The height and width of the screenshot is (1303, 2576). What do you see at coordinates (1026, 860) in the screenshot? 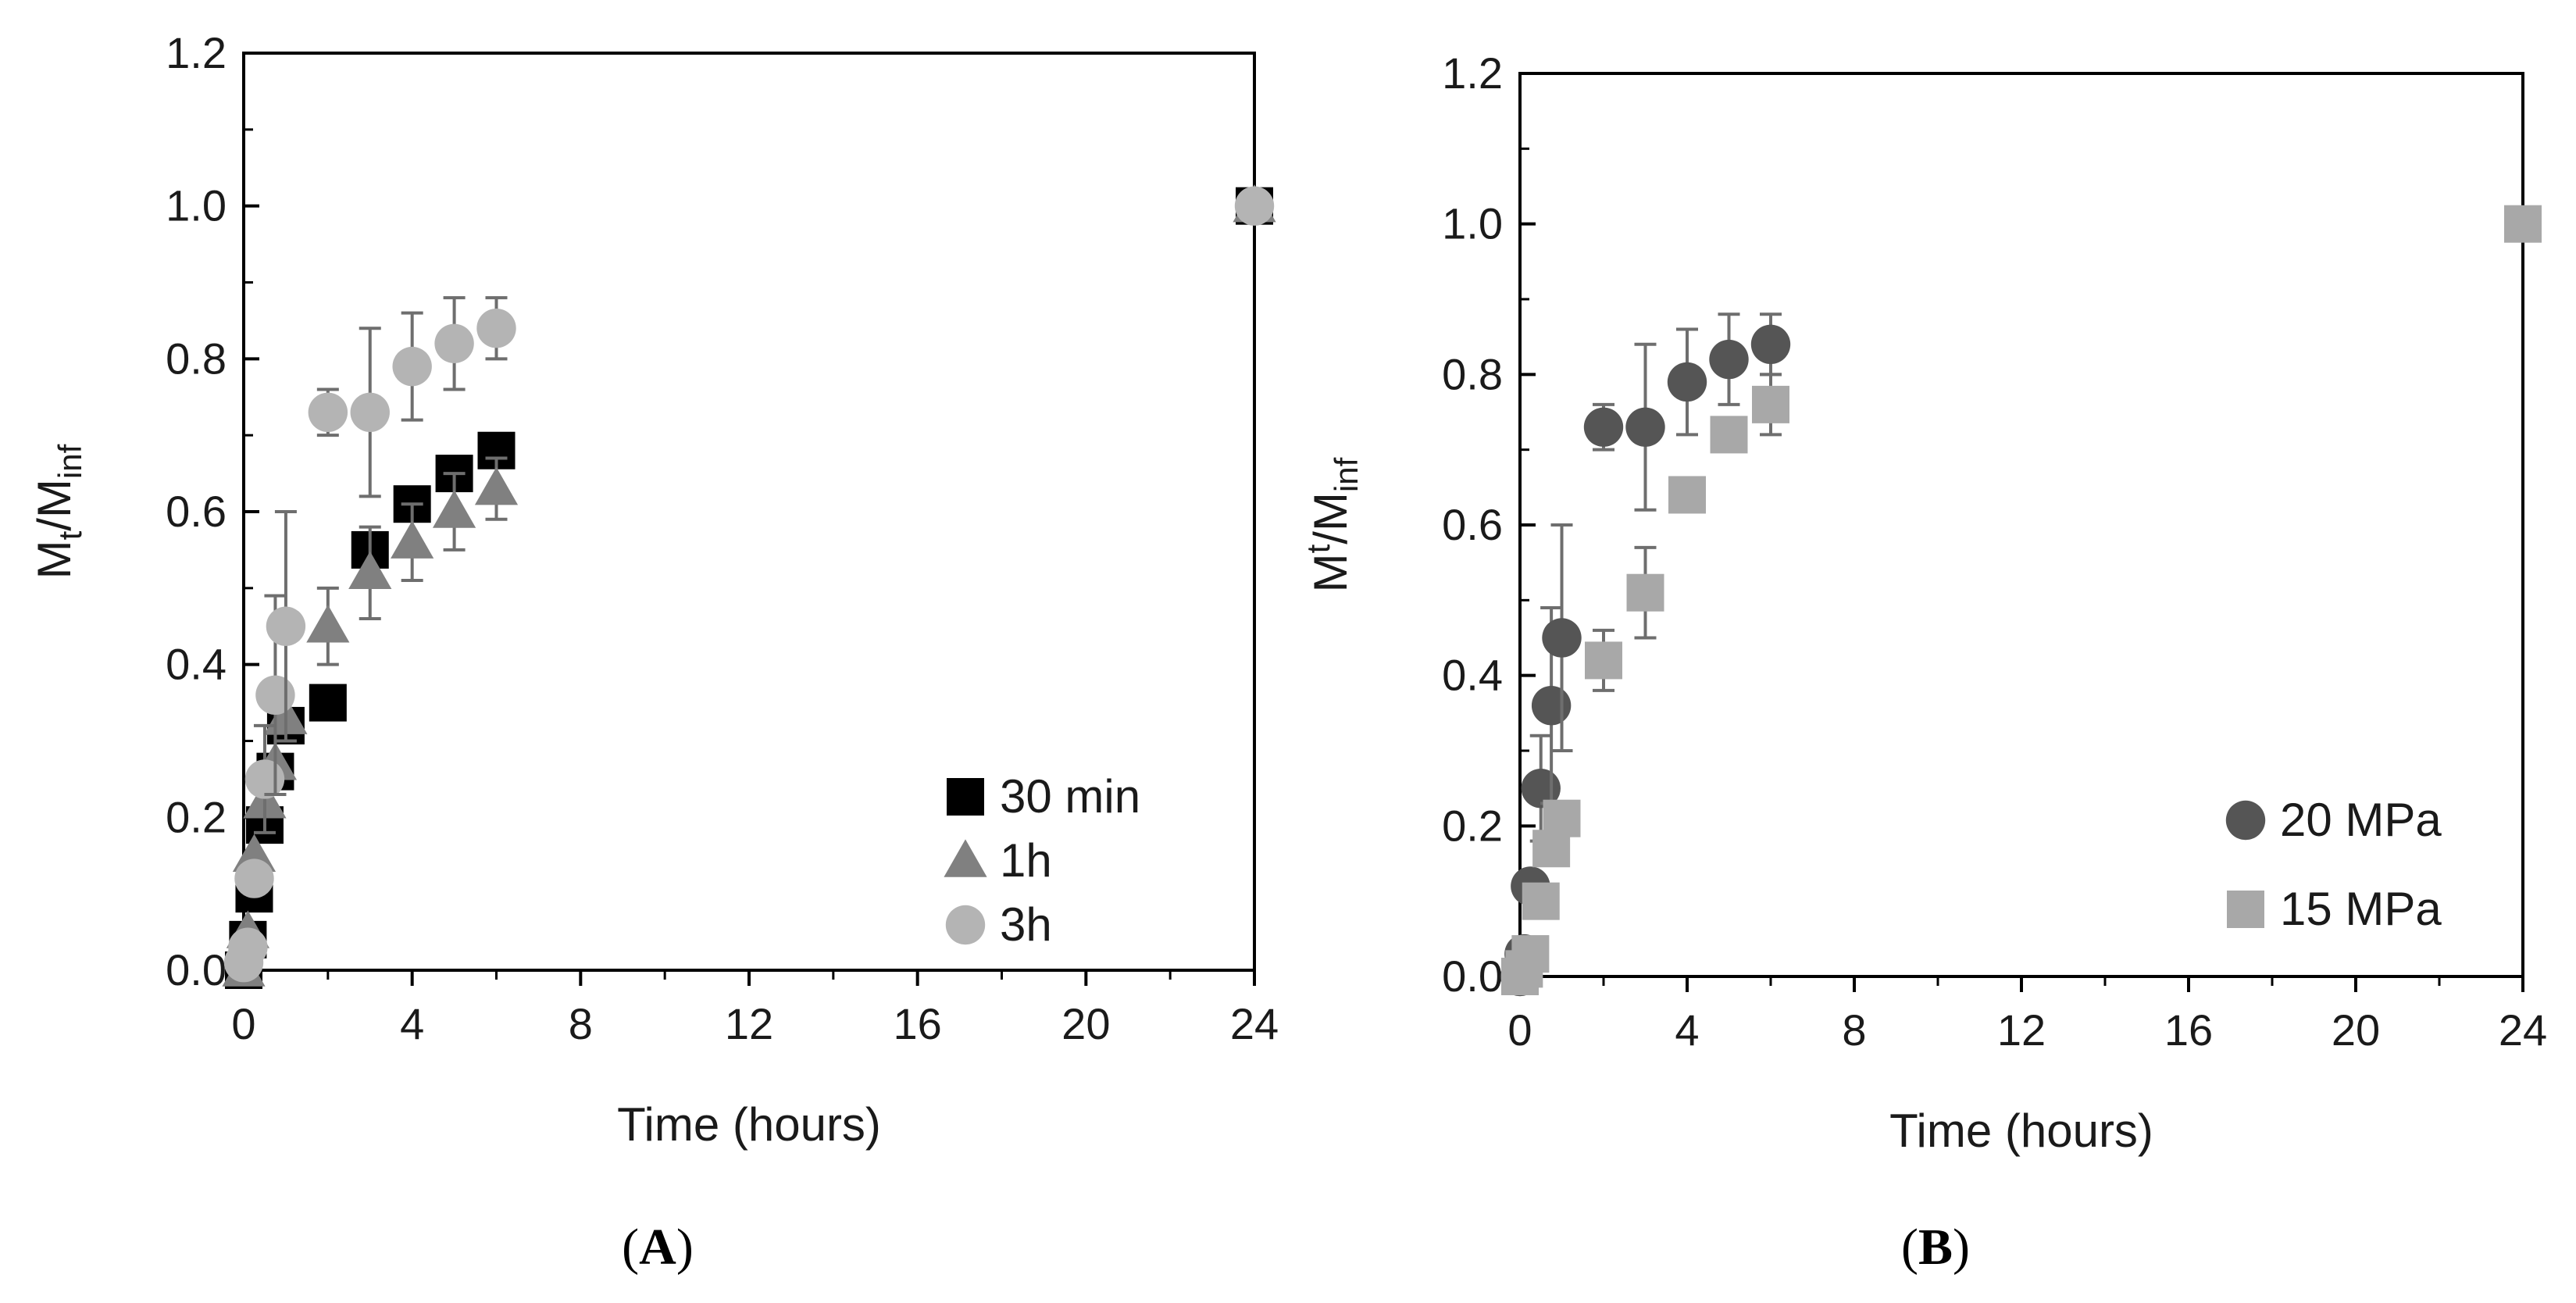
I see `legend-label: 1h` at bounding box center [1026, 860].